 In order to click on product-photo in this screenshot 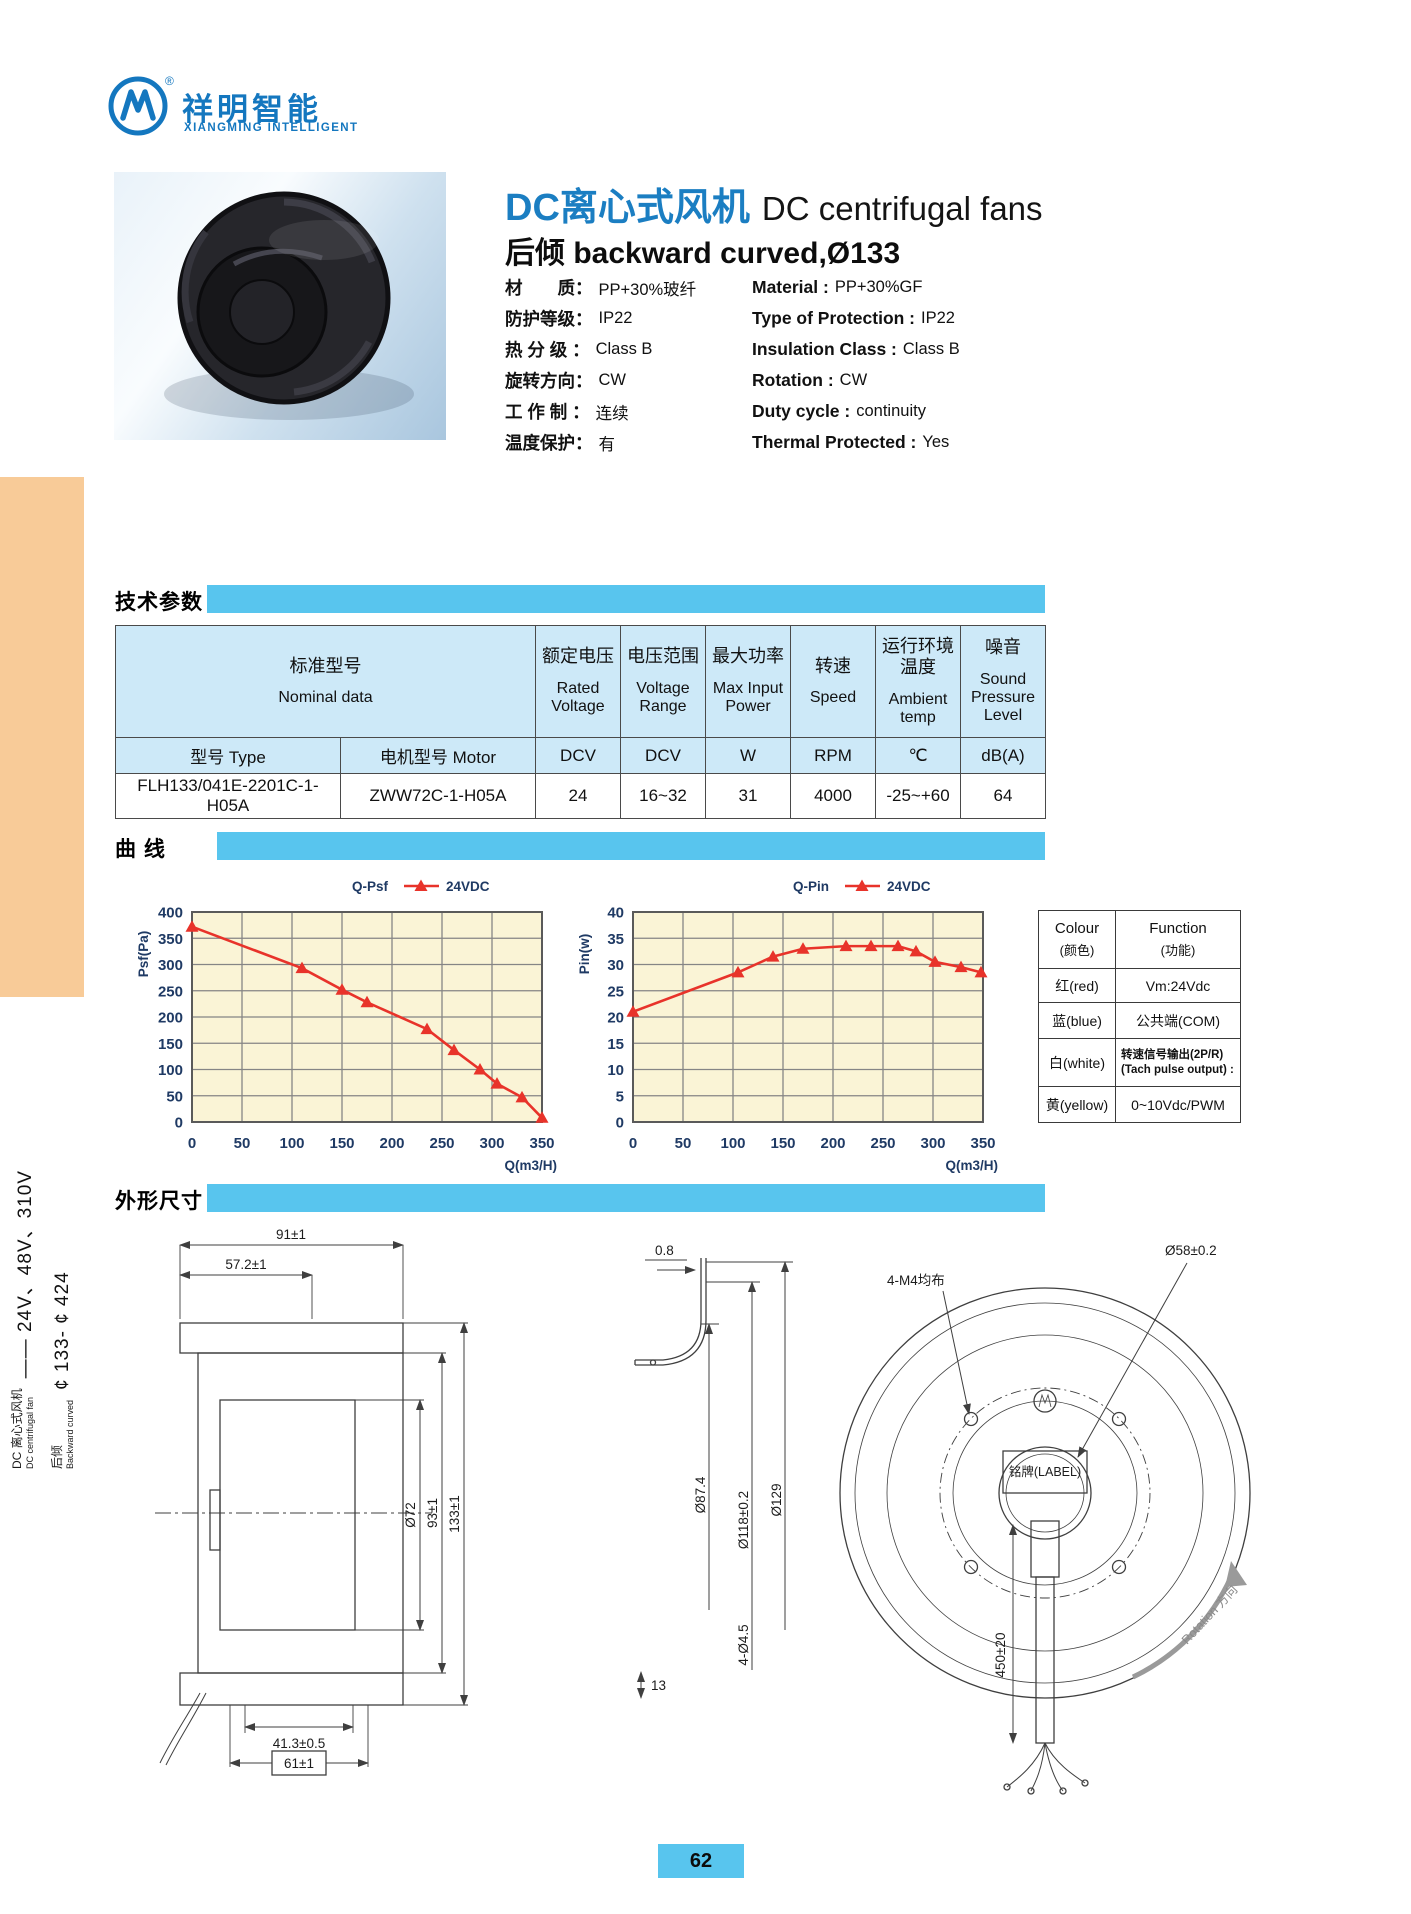, I will do `click(280, 306)`.